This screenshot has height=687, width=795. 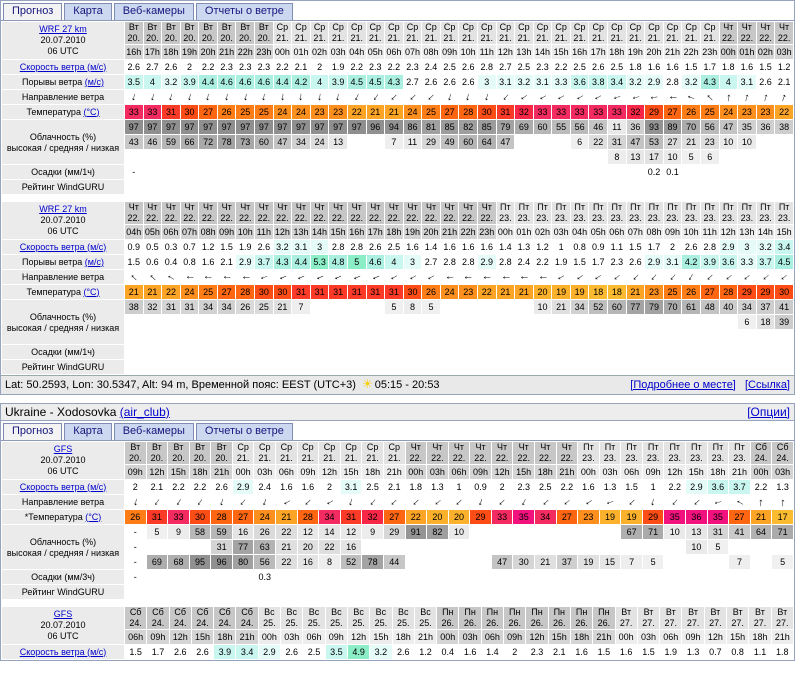 I want to click on day-header-cell: Сб 24., so click(x=761, y=453).